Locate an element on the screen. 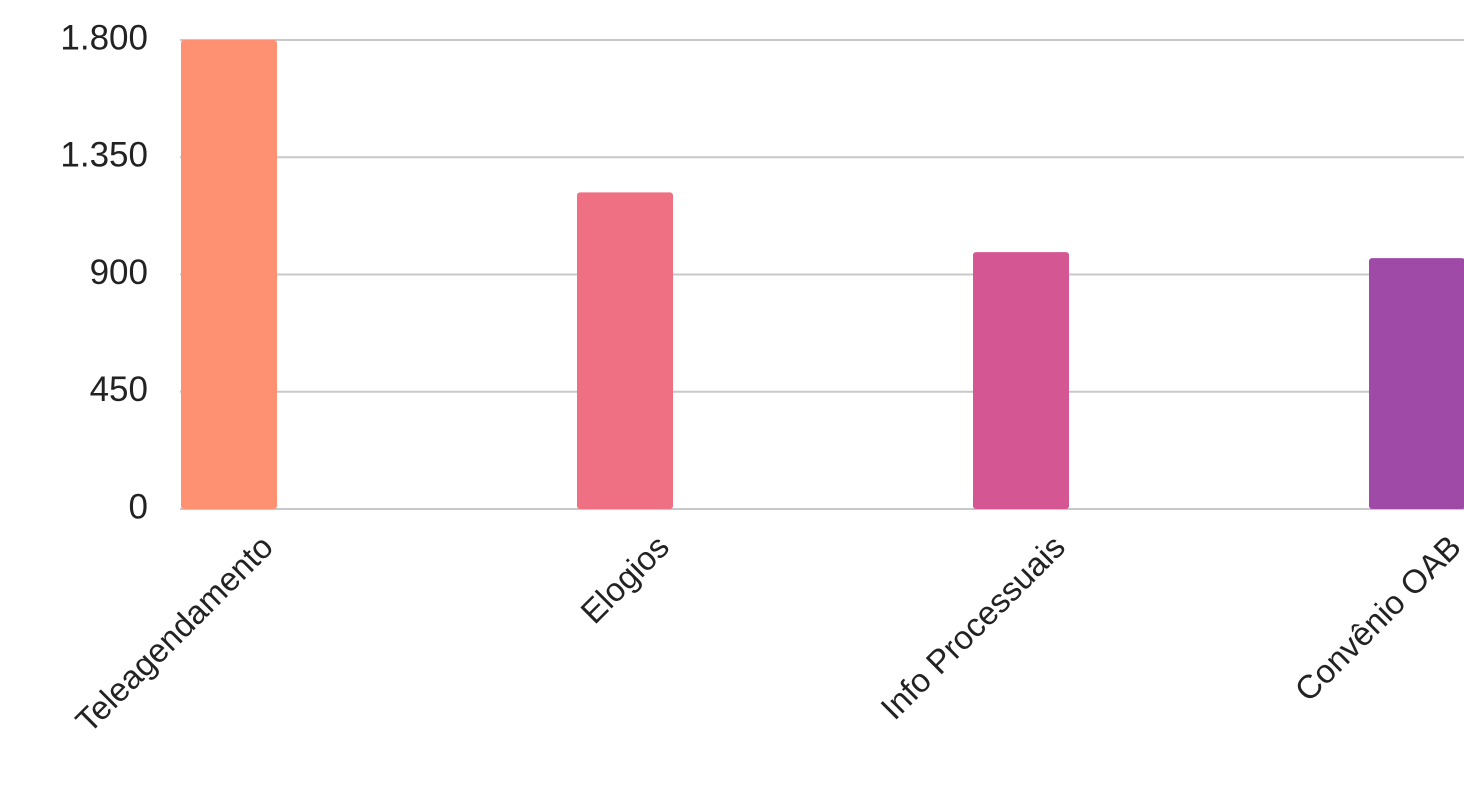 This screenshot has height=787, width=1464. y-tick-label: 450 is located at coordinates (119, 389).